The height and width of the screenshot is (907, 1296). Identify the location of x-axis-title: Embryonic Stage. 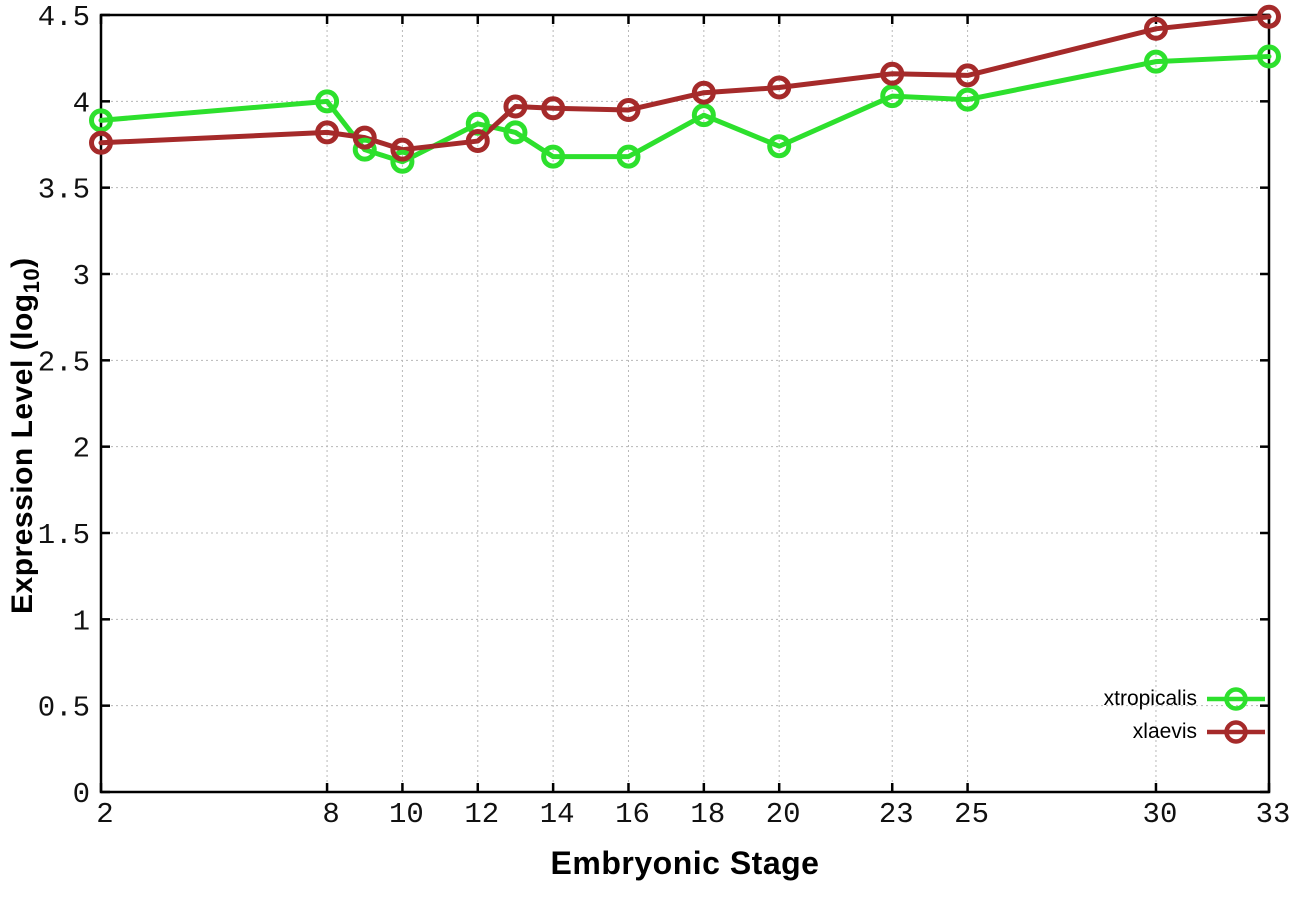
(685, 863).